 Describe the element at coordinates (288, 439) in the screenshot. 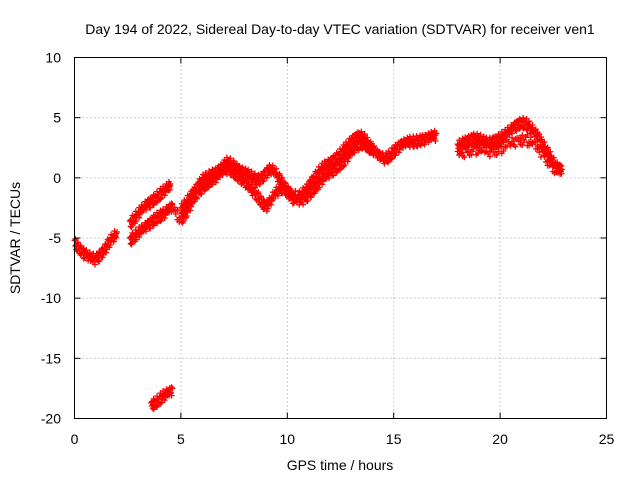

I see `x-tick-label: 10` at that location.